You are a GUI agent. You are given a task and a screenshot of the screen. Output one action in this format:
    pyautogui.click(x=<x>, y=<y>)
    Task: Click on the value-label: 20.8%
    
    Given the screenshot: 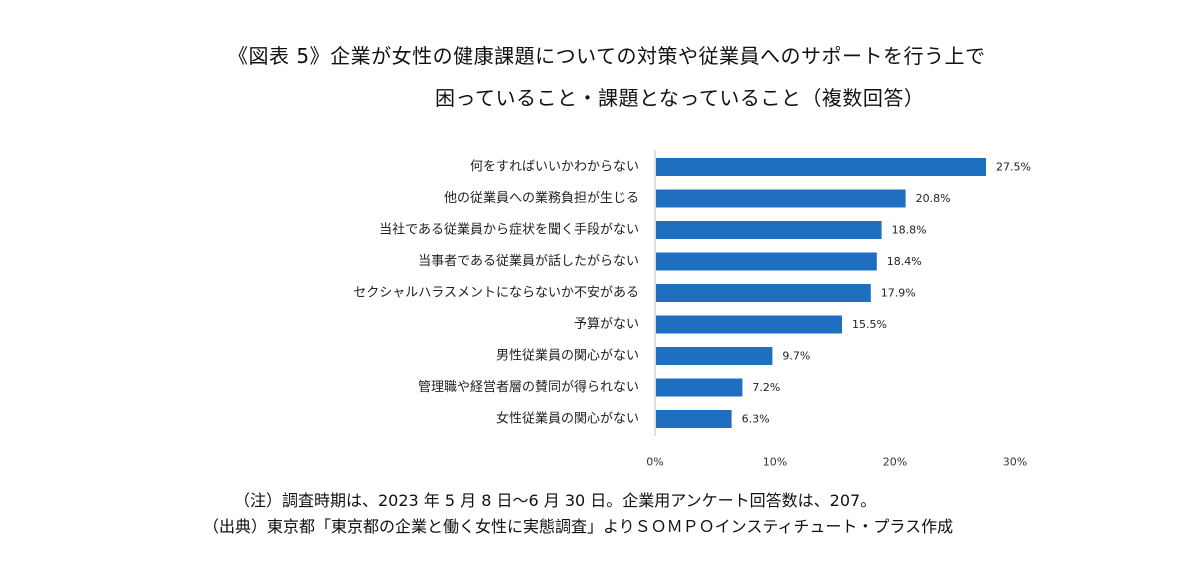 What is the action you would take?
    pyautogui.click(x=933, y=198)
    